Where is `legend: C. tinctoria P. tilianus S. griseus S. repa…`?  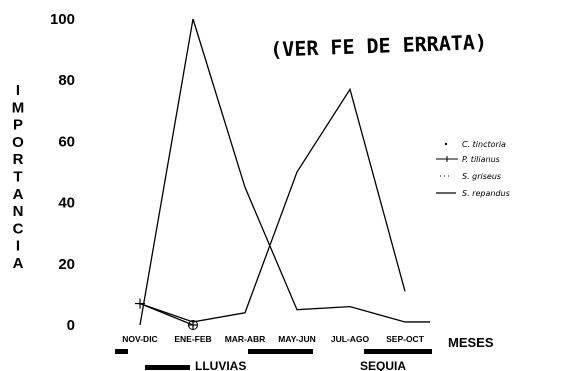 legend: C. tinctoria P. tilianus S. griseus S. repa… is located at coordinates (473, 169).